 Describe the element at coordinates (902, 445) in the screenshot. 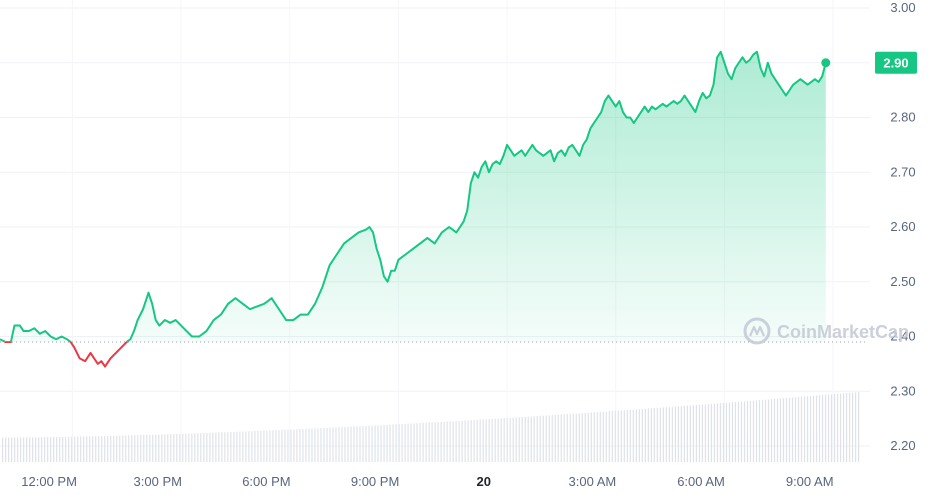

I see `y-tick-label: 2.20` at that location.